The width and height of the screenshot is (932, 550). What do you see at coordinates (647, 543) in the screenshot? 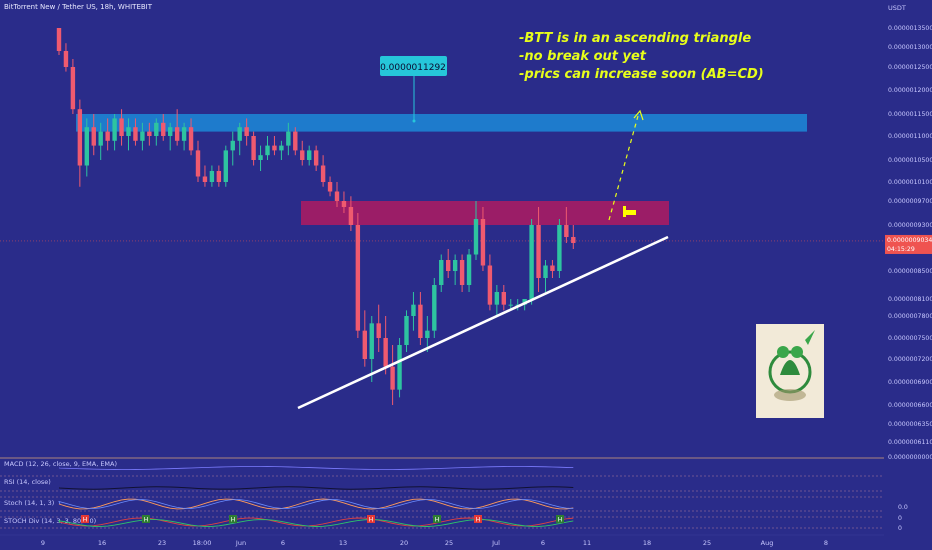
I see `time-tick-label: 18` at bounding box center [647, 543].